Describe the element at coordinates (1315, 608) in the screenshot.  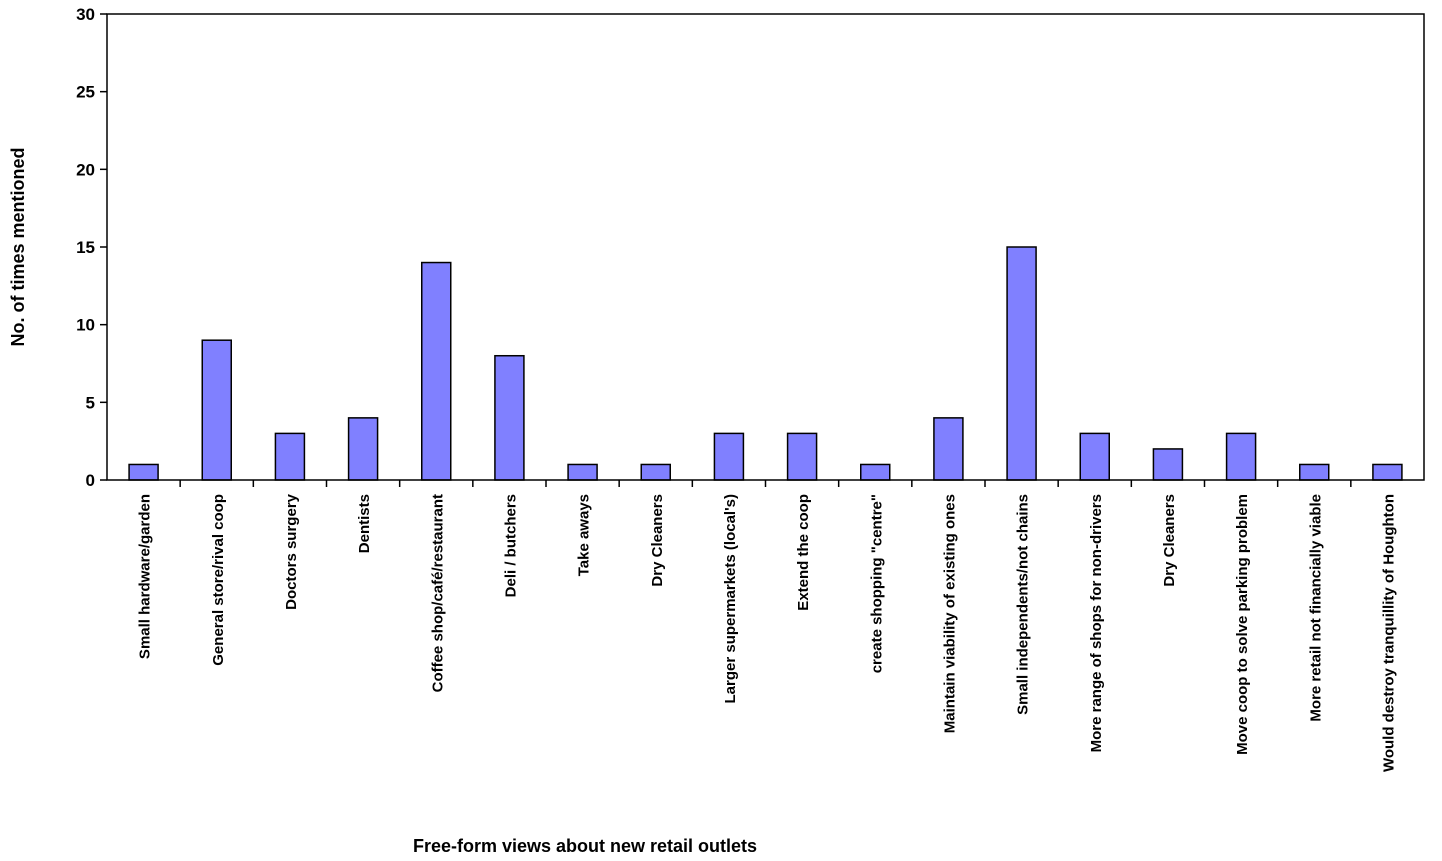
I see `x-tick-label: More retail not financially viable` at that location.